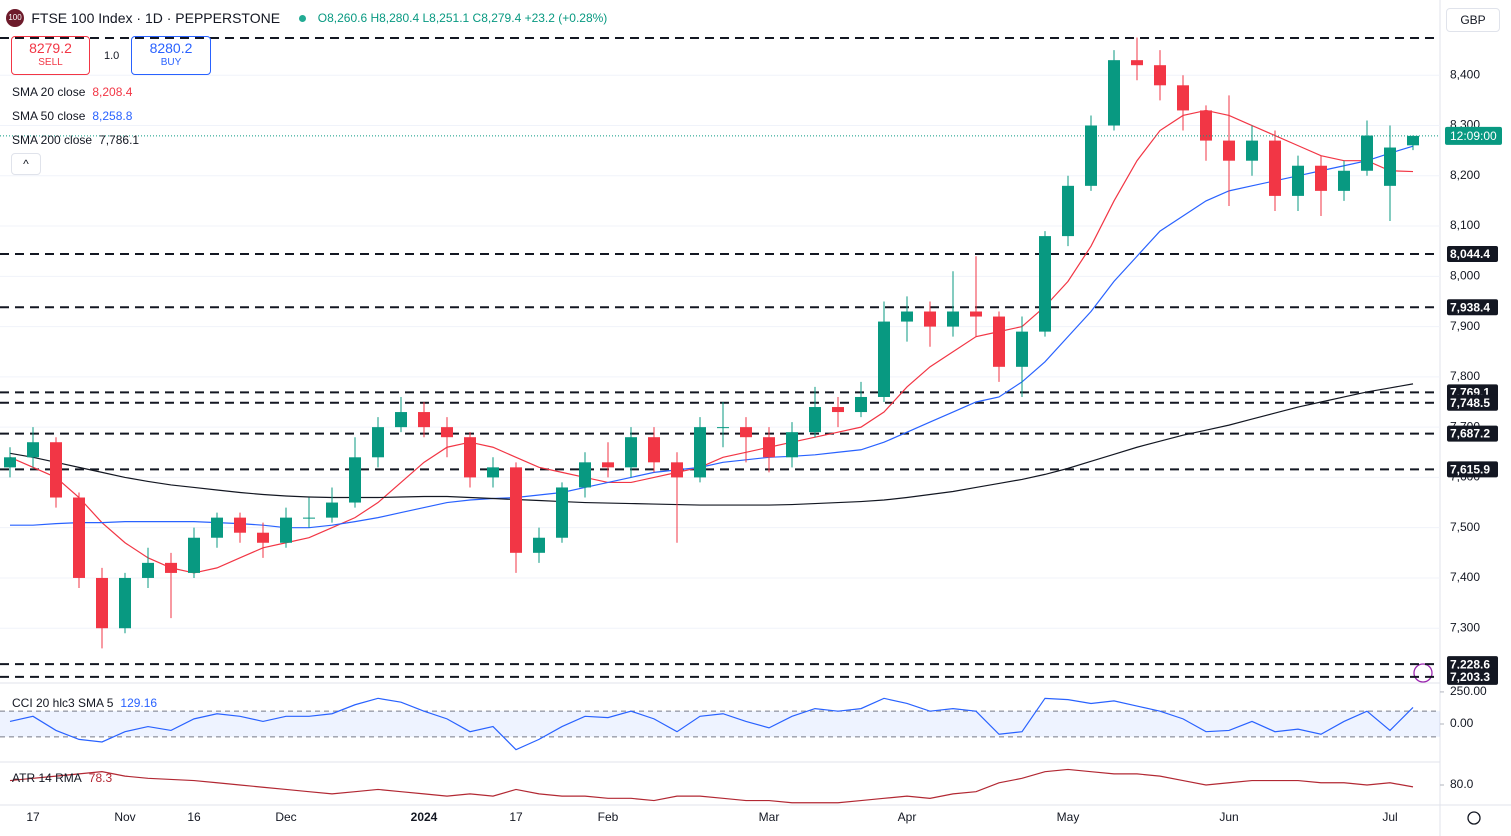 This screenshot has height=836, width=1511. What do you see at coordinates (119, 140) in the screenshot?
I see `legend-value: 7,786.1` at bounding box center [119, 140].